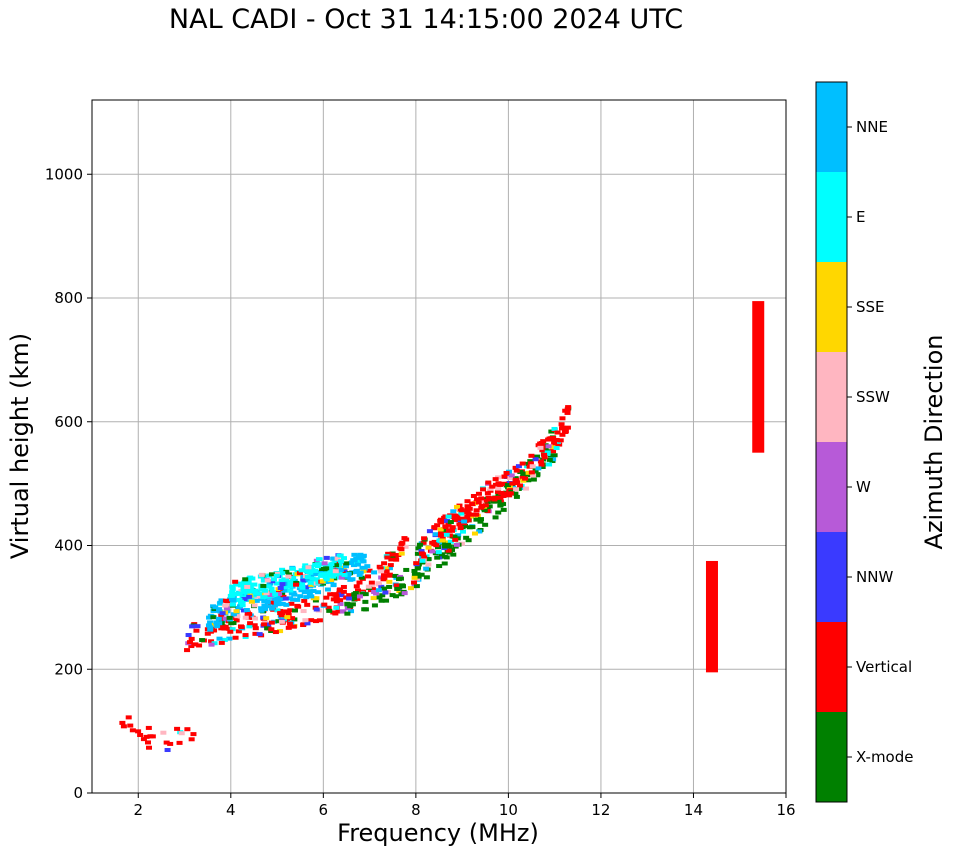 The width and height of the screenshot is (958, 857). What do you see at coordinates (860, 217) in the screenshot?
I see `colorbar-tick-label: E` at bounding box center [860, 217].